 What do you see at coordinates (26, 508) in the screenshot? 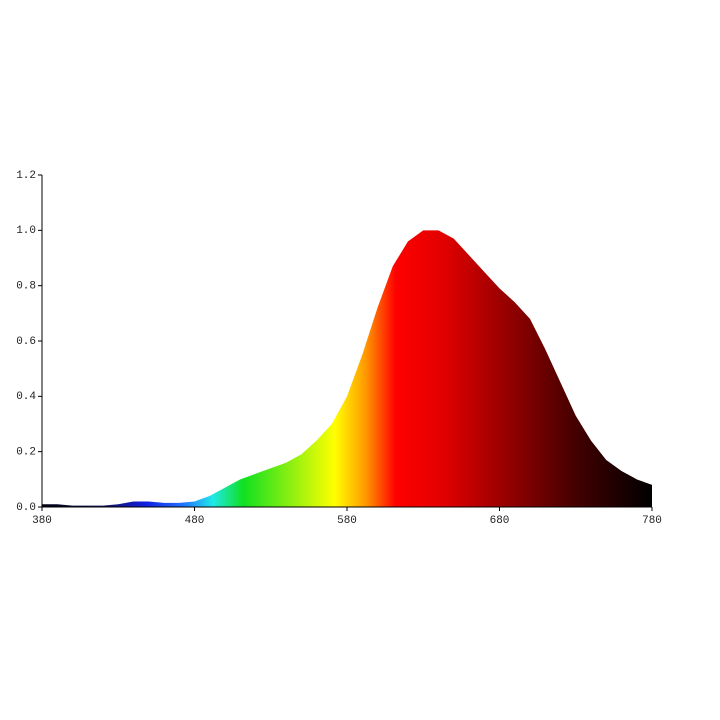
I see `y-tick-label: 0.0` at bounding box center [26, 508].